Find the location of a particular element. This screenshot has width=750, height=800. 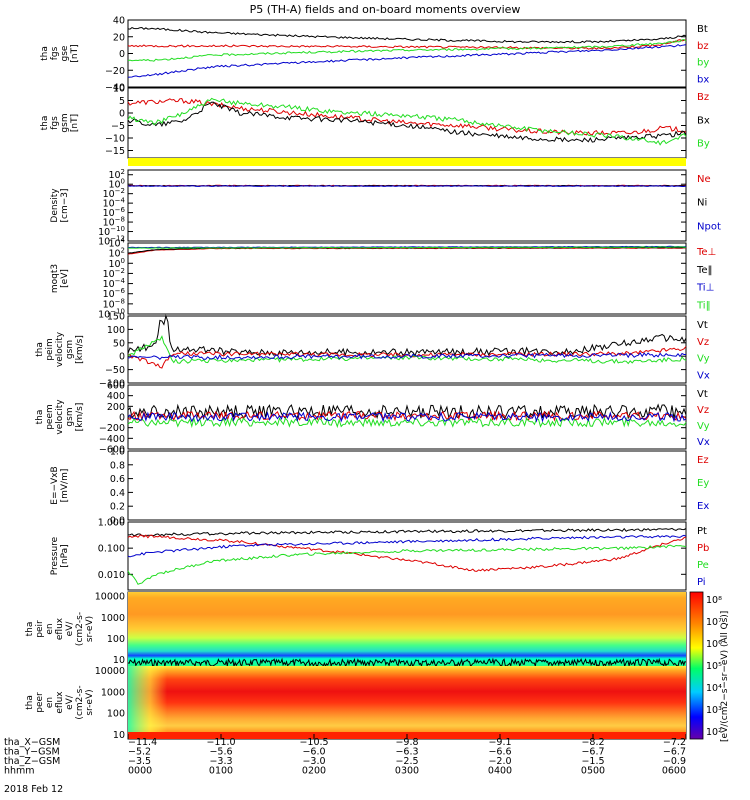

legend-entry: Pi is located at coordinates (701, 582).